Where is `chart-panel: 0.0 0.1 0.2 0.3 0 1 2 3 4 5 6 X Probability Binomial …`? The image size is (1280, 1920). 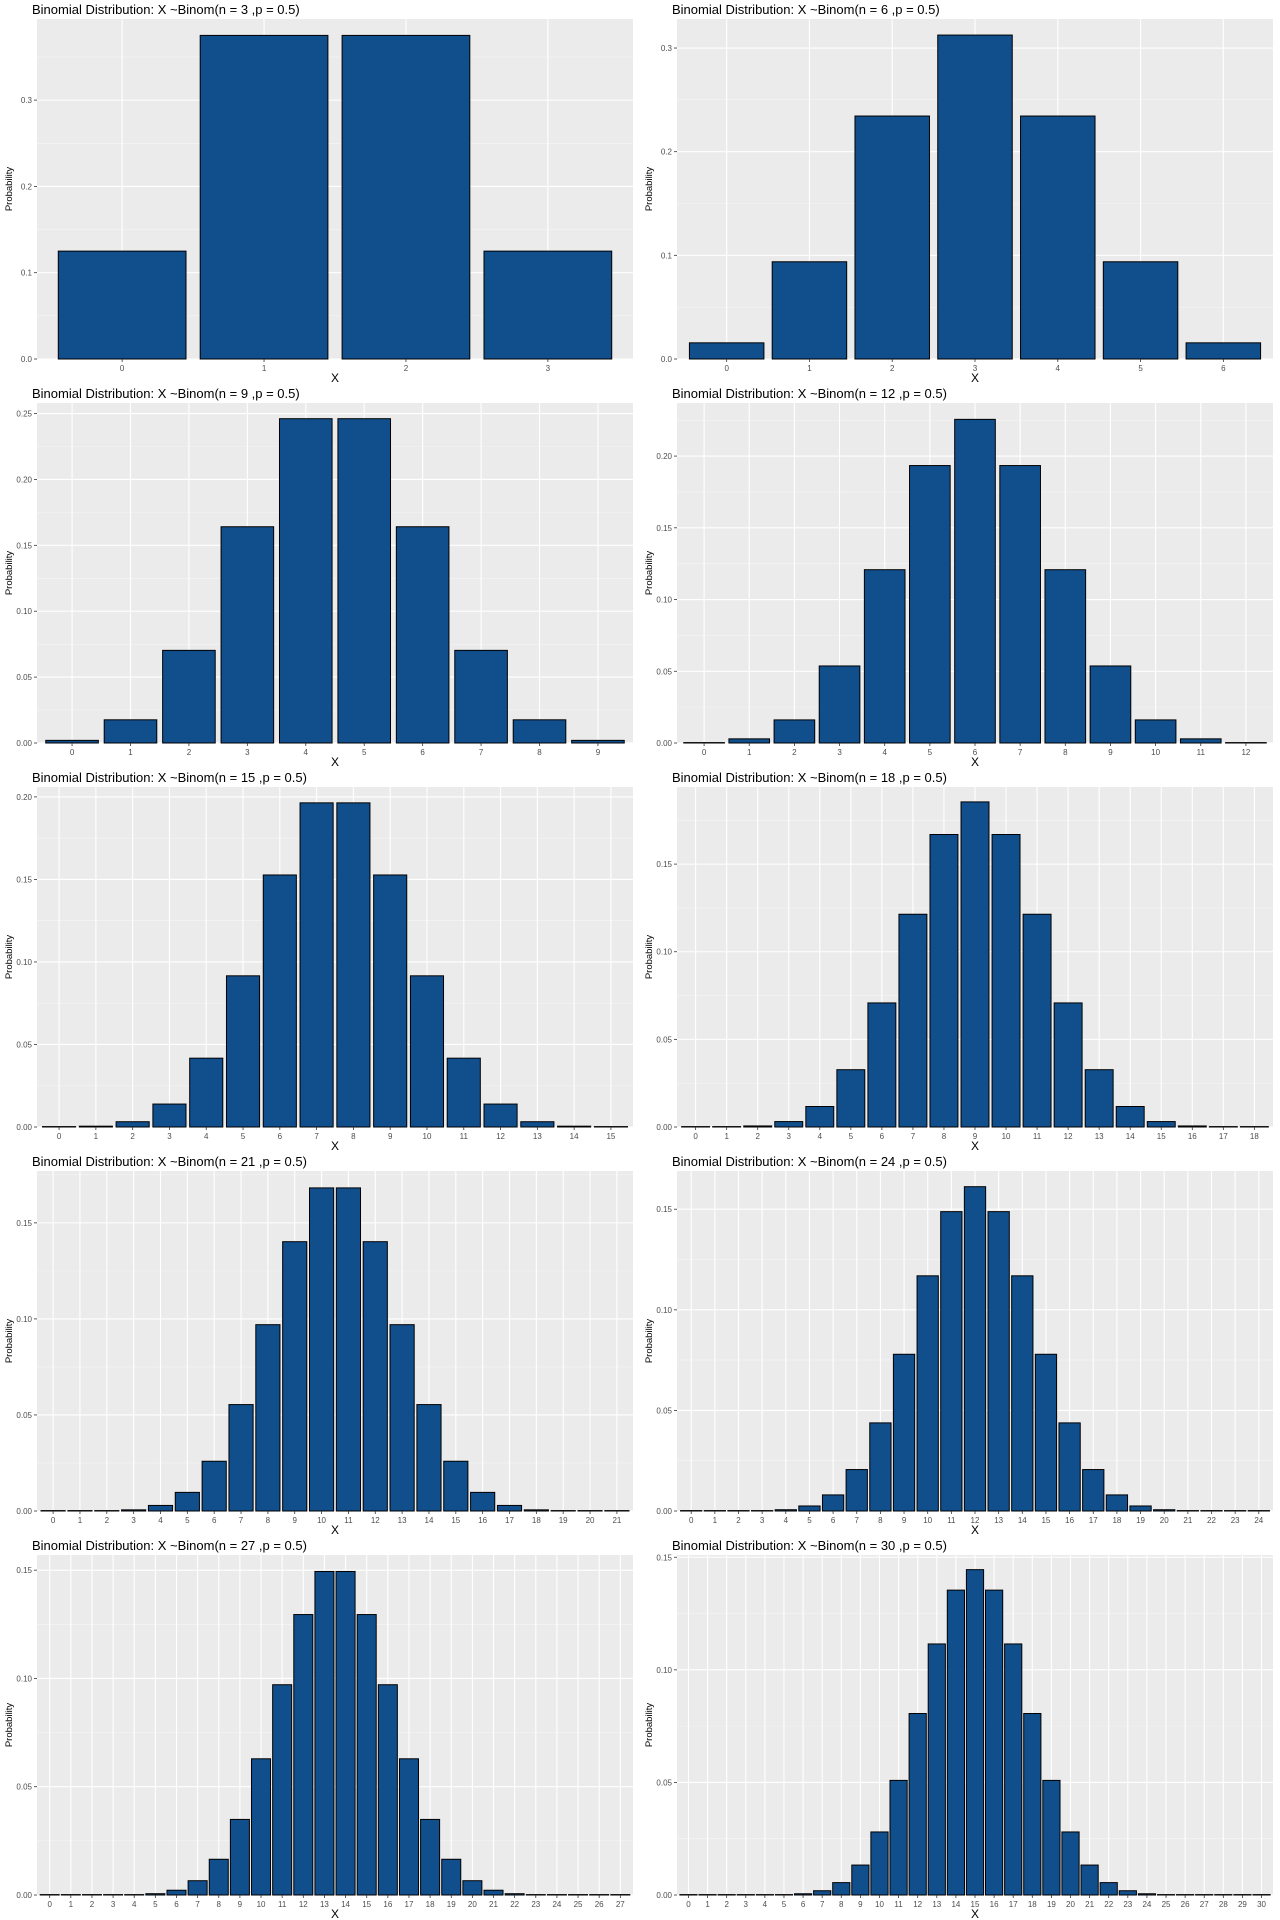
chart-panel: 0.0 0.1 0.2 0.3 0 1 2 3 4 5 6 X Probability Binomial … is located at coordinates (960, 192).